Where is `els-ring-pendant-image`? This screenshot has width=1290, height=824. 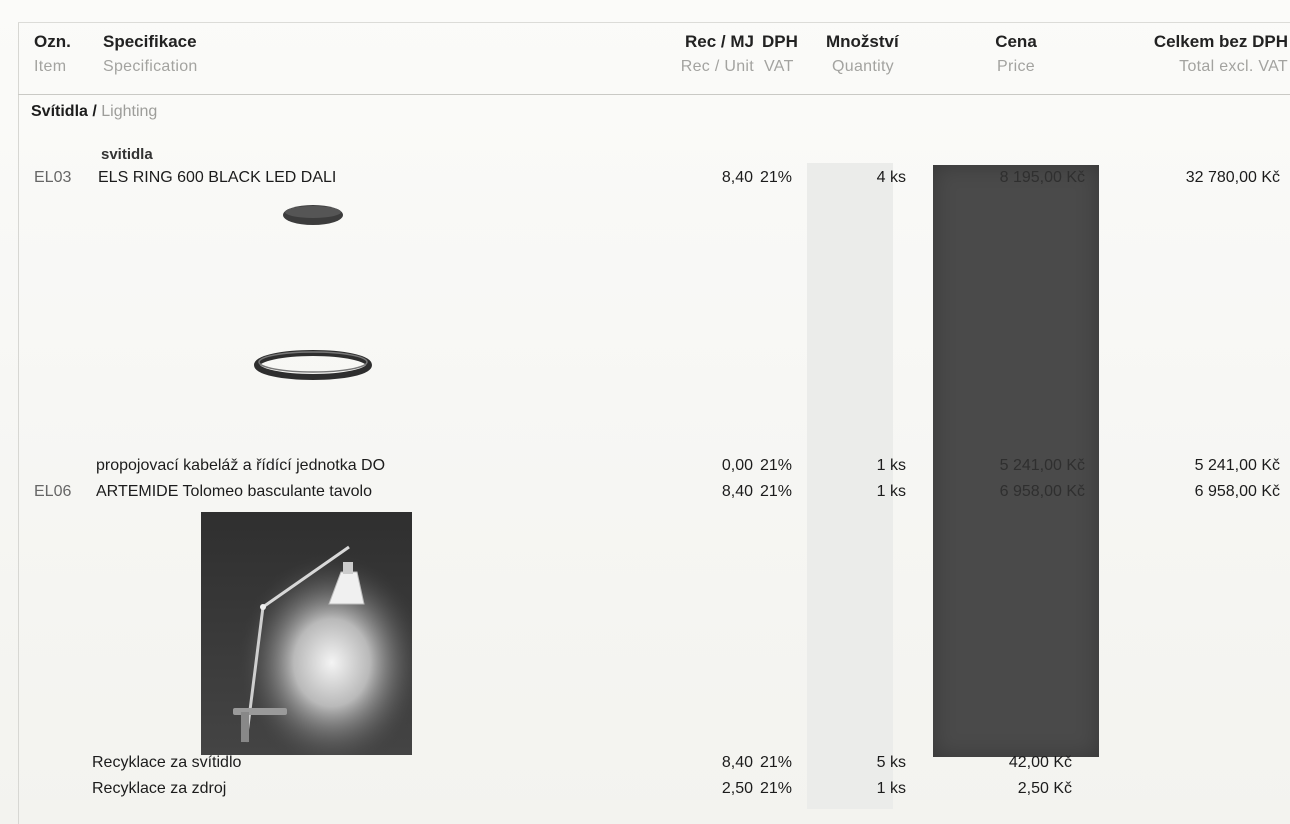 els-ring-pendant-image is located at coordinates (313, 292).